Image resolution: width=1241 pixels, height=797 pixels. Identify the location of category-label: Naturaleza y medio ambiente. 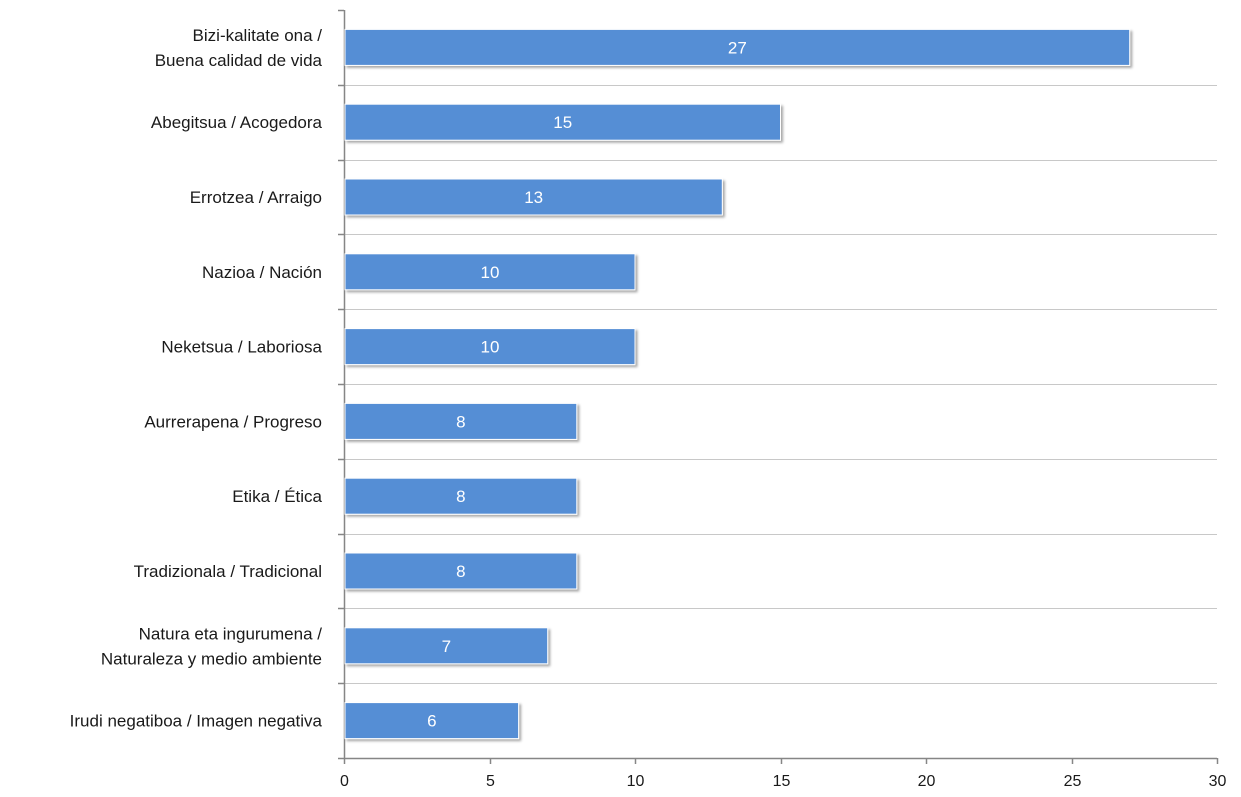
(211, 658).